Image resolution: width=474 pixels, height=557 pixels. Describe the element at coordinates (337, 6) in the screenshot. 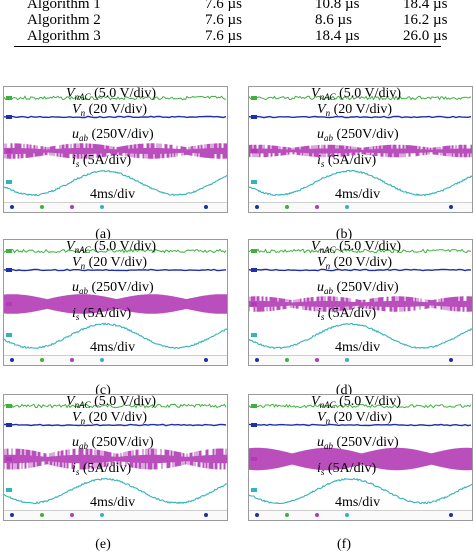

I see `table-cell: 10.8 µs` at that location.